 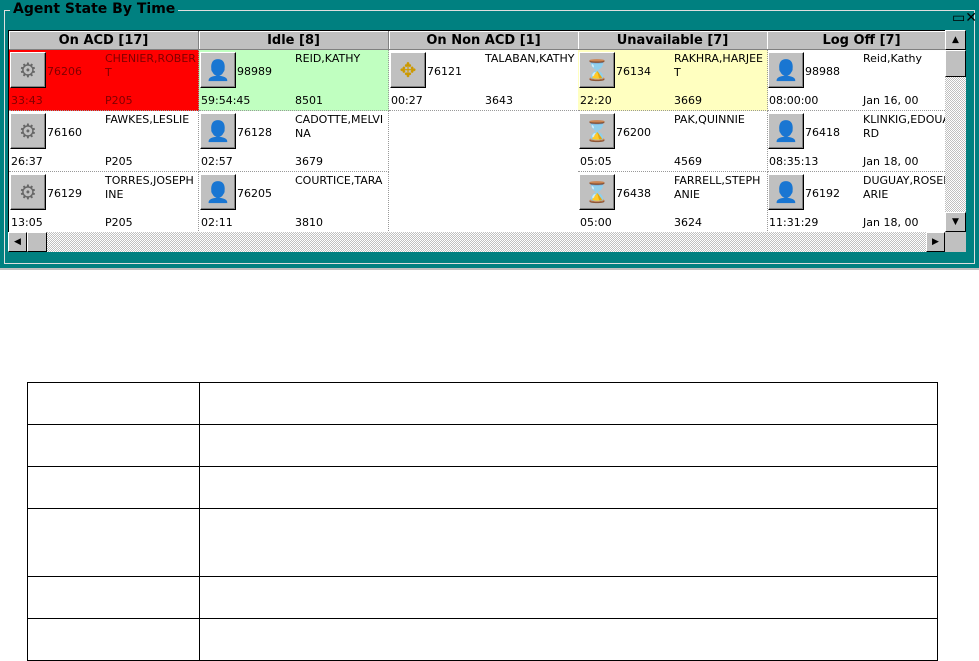 What do you see at coordinates (499, 100) in the screenshot?
I see `agent-code: 3643` at bounding box center [499, 100].